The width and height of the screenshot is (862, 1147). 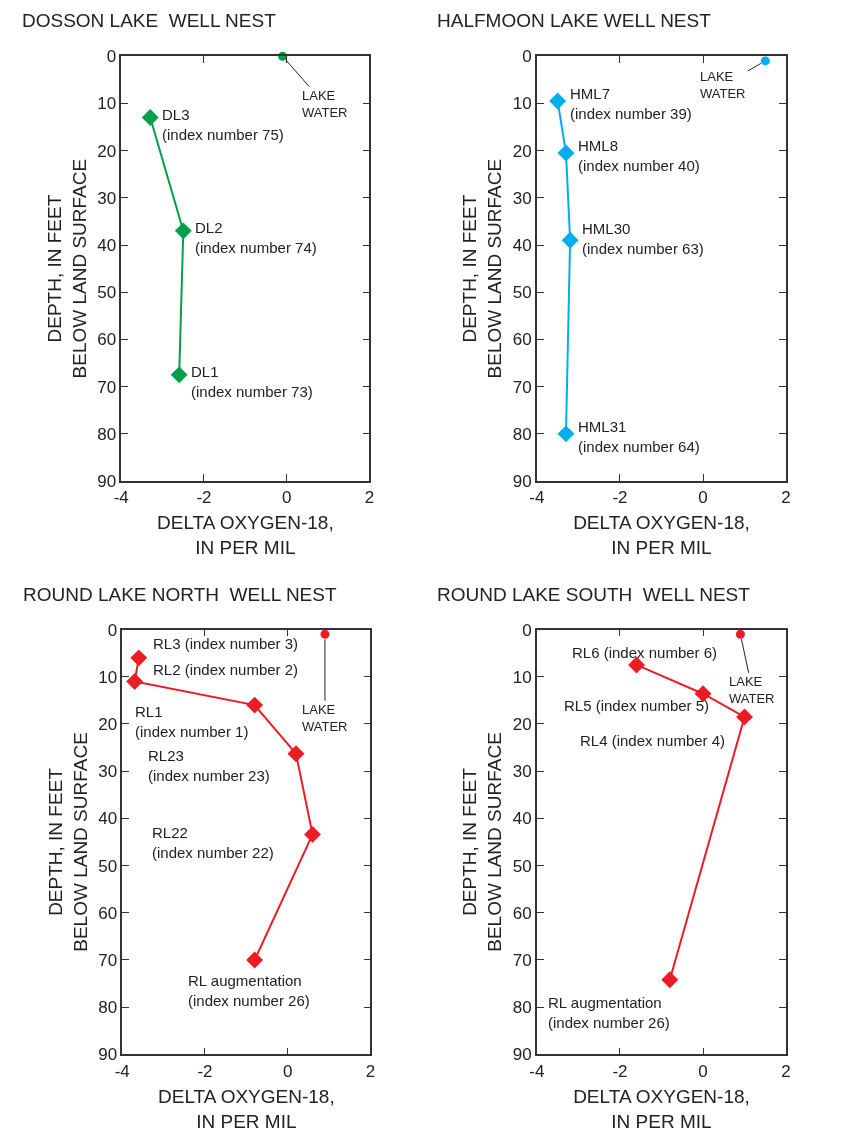 I want to click on annotation: DL2 (index number 74), so click(x=256, y=237).